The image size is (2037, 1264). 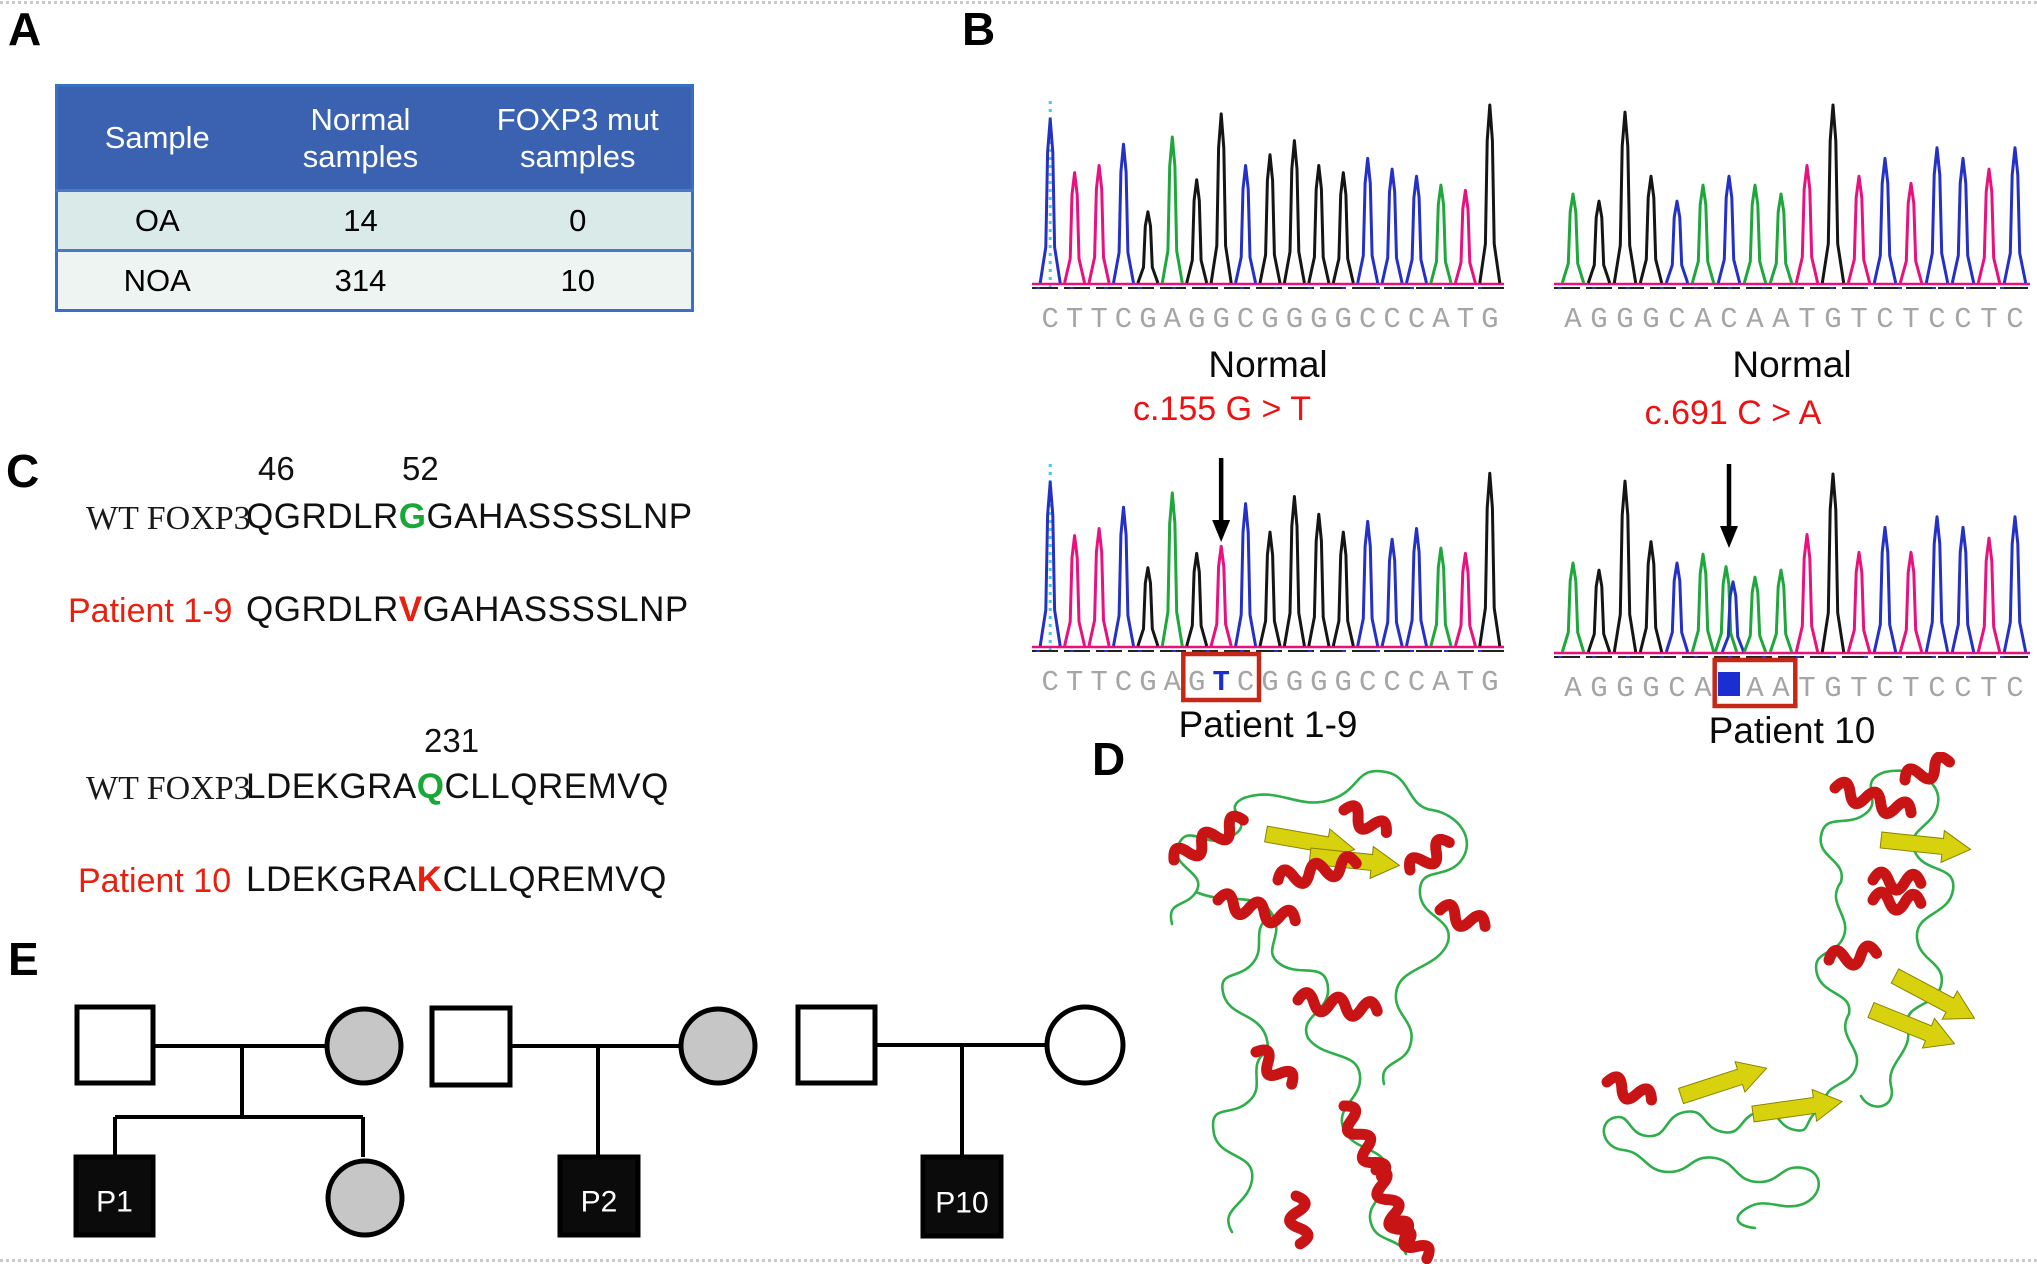 What do you see at coordinates (429, 879) in the screenshot?
I see `residue-highlight: K` at bounding box center [429, 879].